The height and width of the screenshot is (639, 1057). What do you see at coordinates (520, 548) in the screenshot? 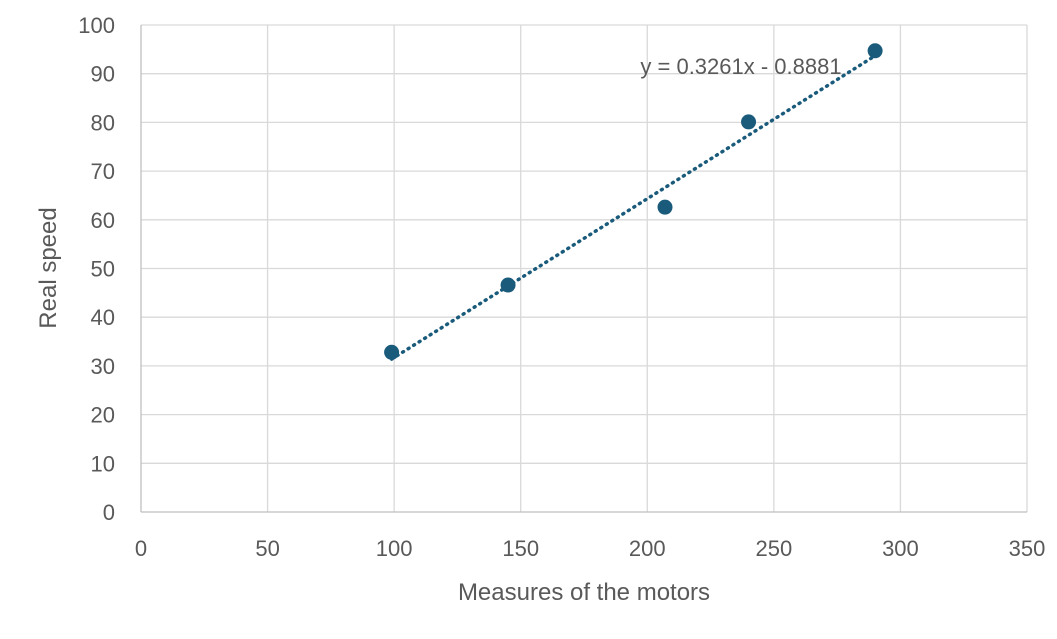
I see `x-tick-label: 150` at bounding box center [520, 548].